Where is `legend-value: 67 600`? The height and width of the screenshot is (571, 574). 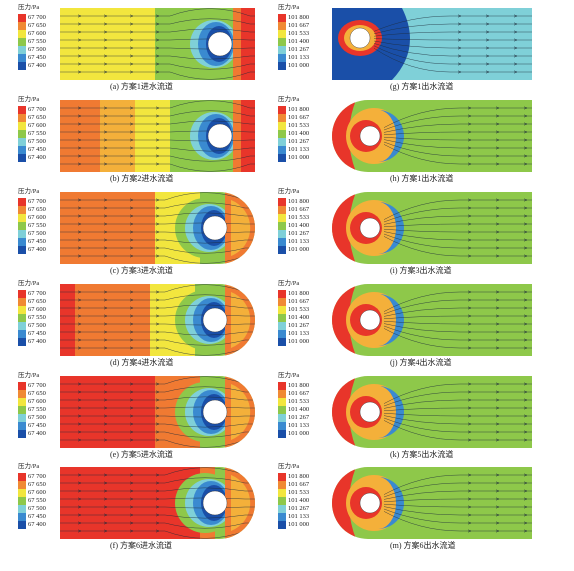
legend-value: 67 600 is located at coordinates (37, 125).